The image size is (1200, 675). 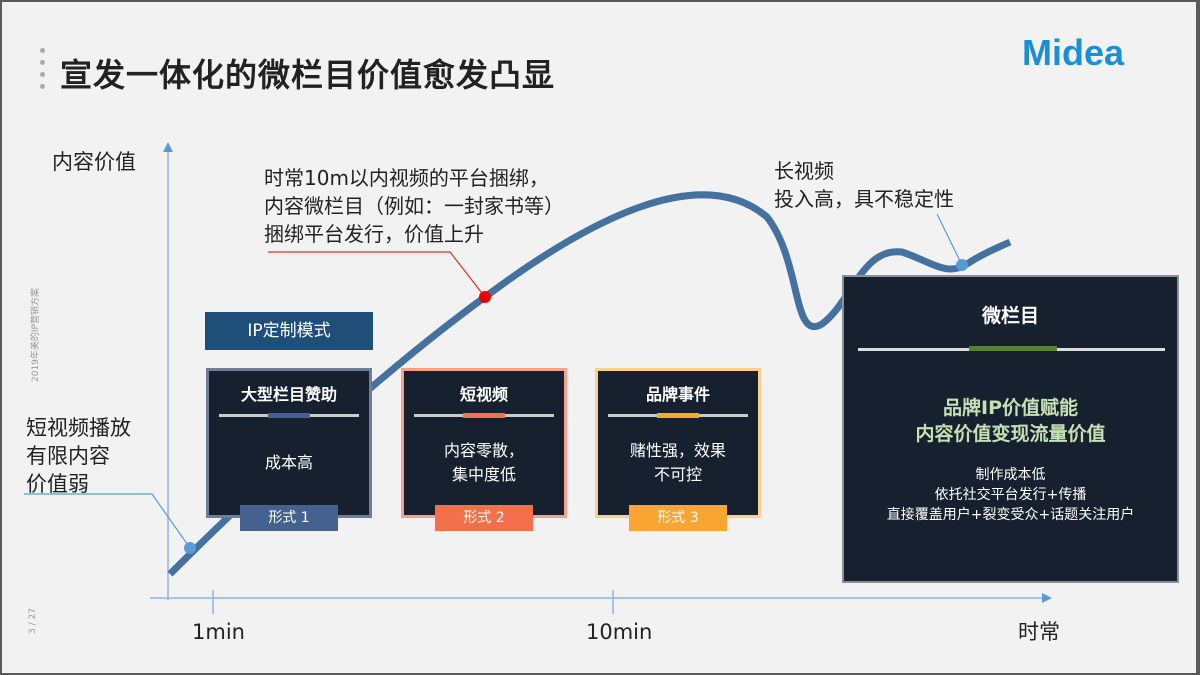 I want to click on card-short-video: 短视频 内容零散， 集中度低 形式 2, so click(x=484, y=449).